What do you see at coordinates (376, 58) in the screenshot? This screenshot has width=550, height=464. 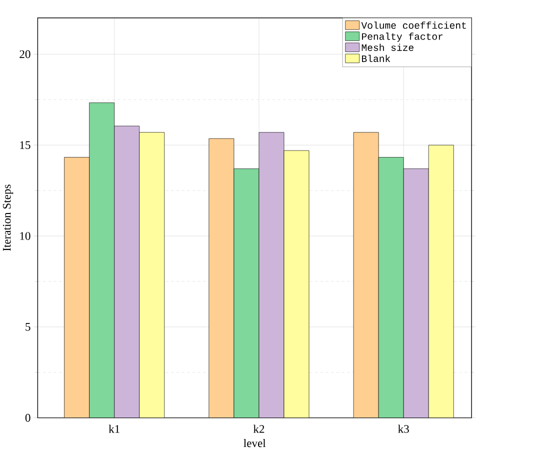 I see `legend-label: Blank` at bounding box center [376, 58].